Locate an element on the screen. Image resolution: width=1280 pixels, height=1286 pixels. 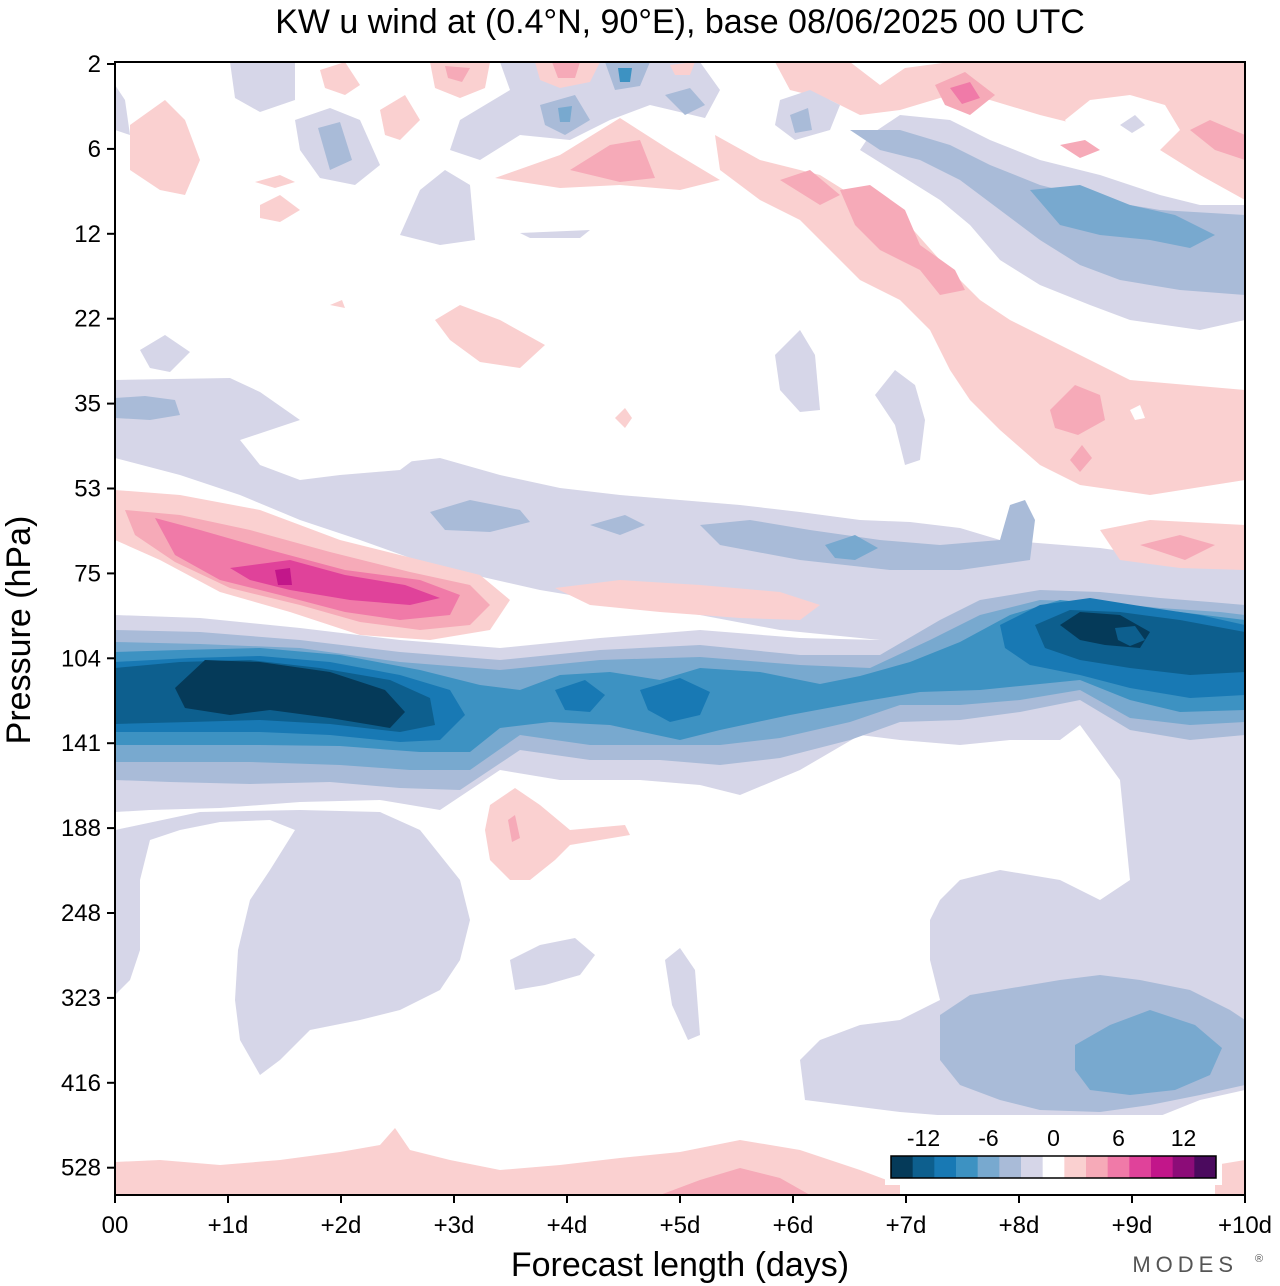
x-tick-label: +2d is located at coordinates (341, 1225).